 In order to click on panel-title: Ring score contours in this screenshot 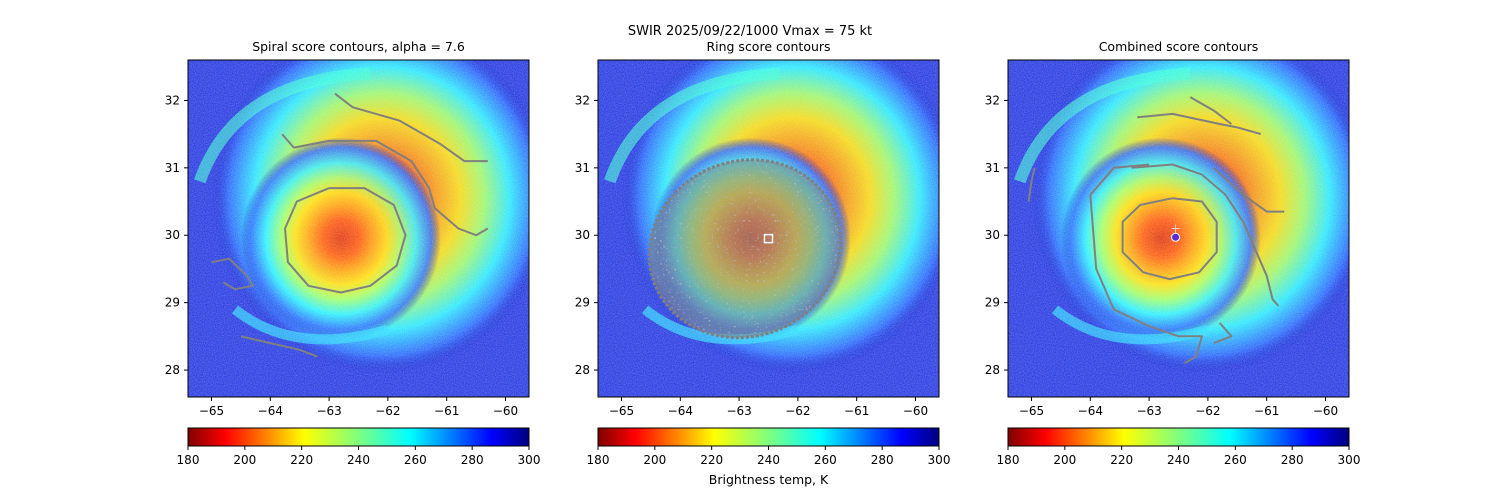, I will do `click(768, 46)`.